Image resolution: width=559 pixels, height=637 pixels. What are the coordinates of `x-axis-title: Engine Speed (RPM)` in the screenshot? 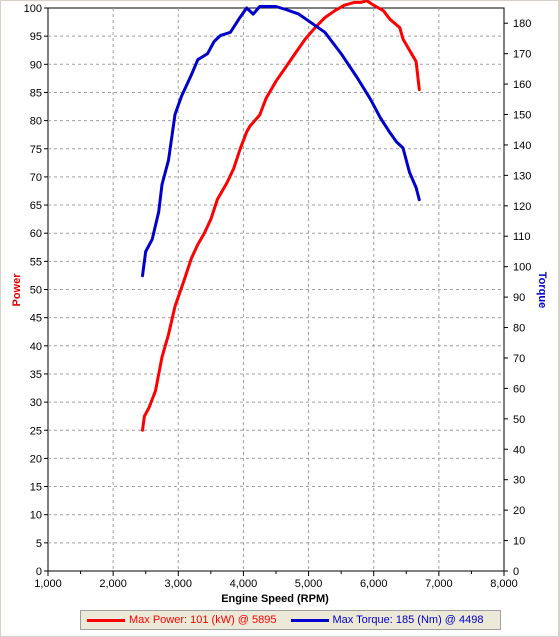 It's located at (275, 599).